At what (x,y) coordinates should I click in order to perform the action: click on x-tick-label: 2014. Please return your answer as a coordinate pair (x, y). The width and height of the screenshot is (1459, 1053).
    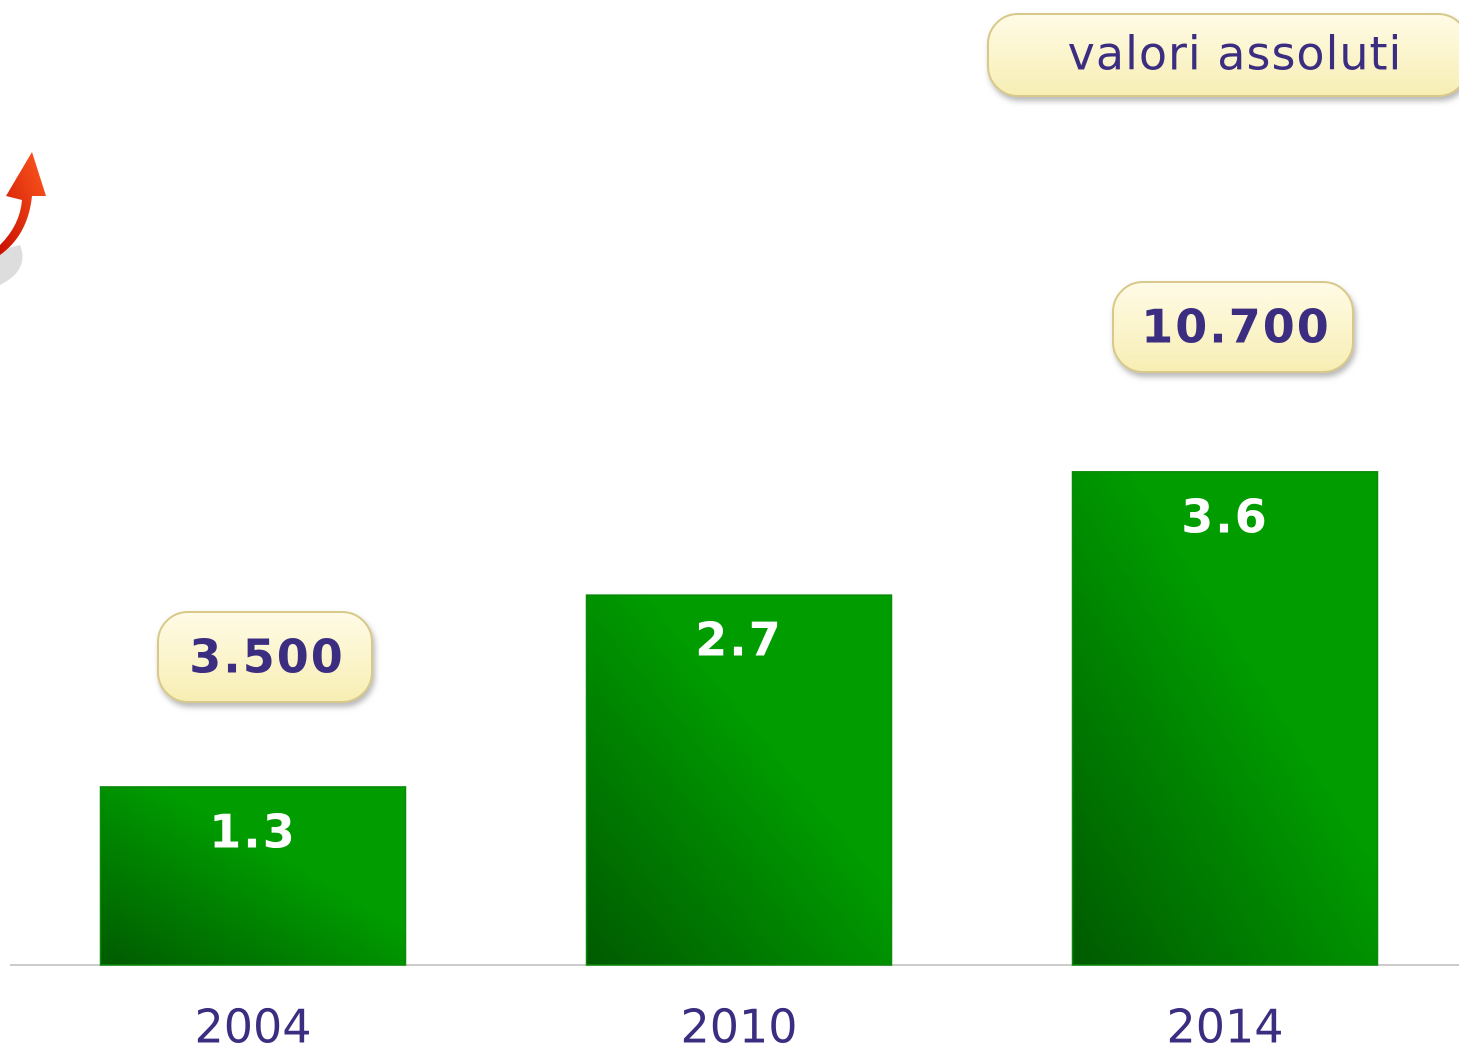
    Looking at the image, I should click on (1224, 1026).